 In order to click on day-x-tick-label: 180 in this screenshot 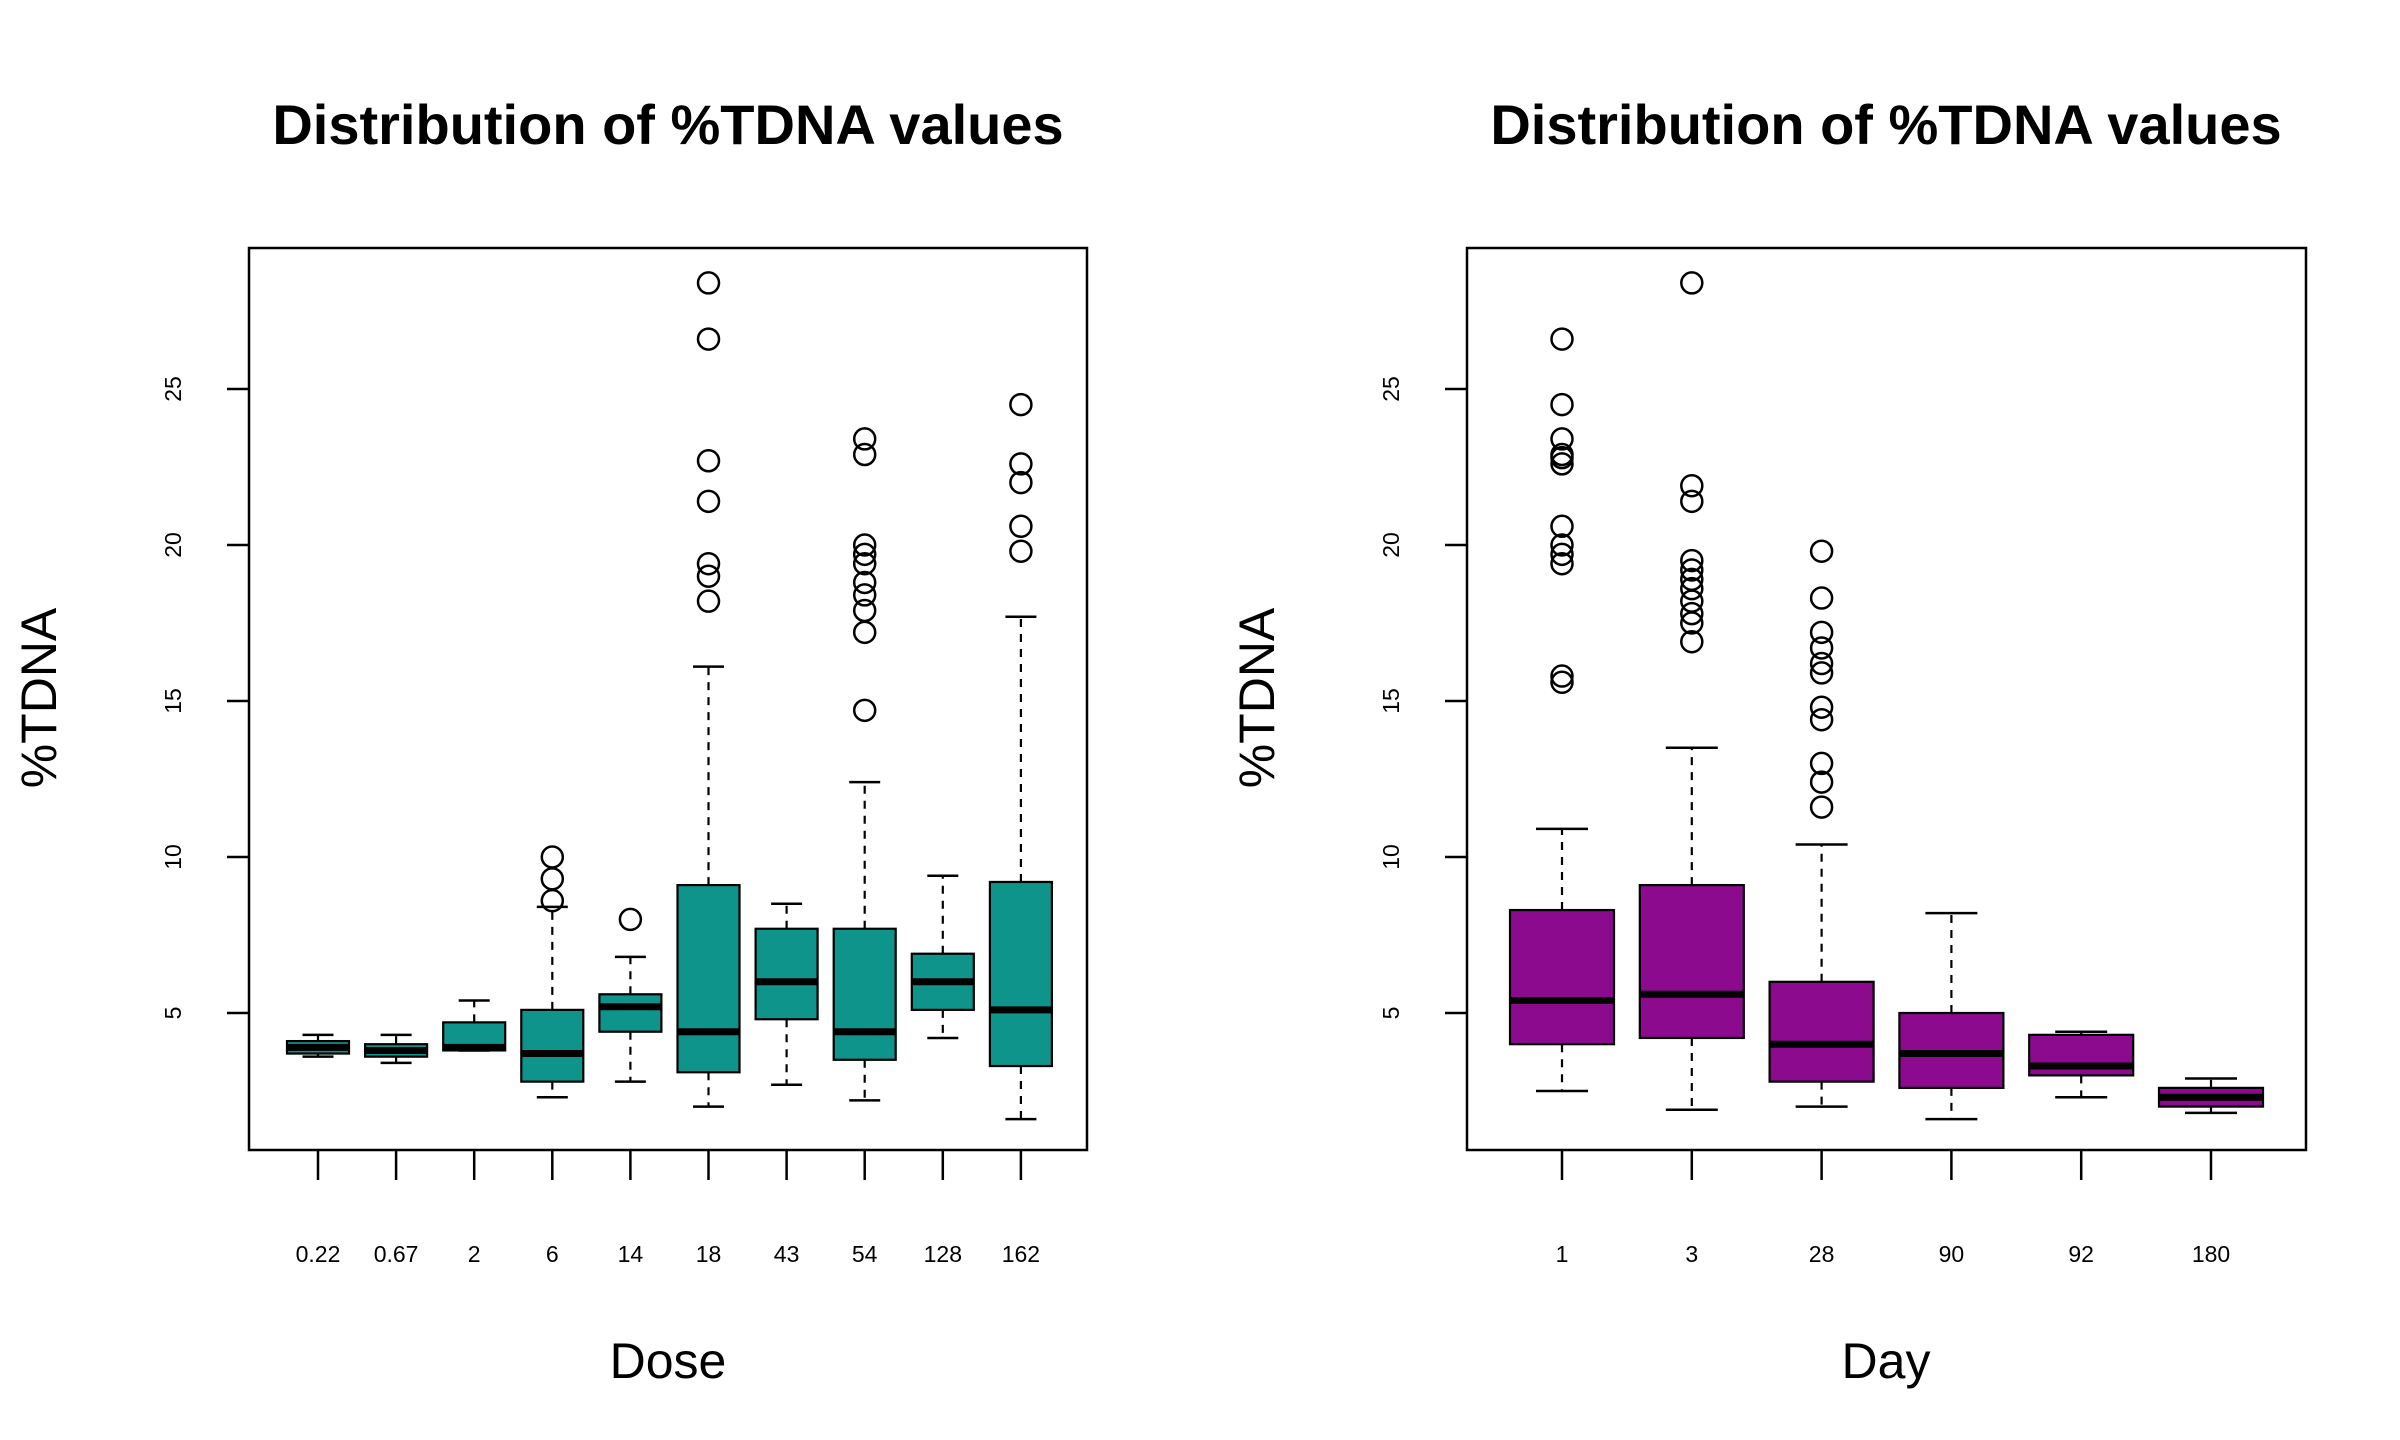, I will do `click(2211, 1254)`.